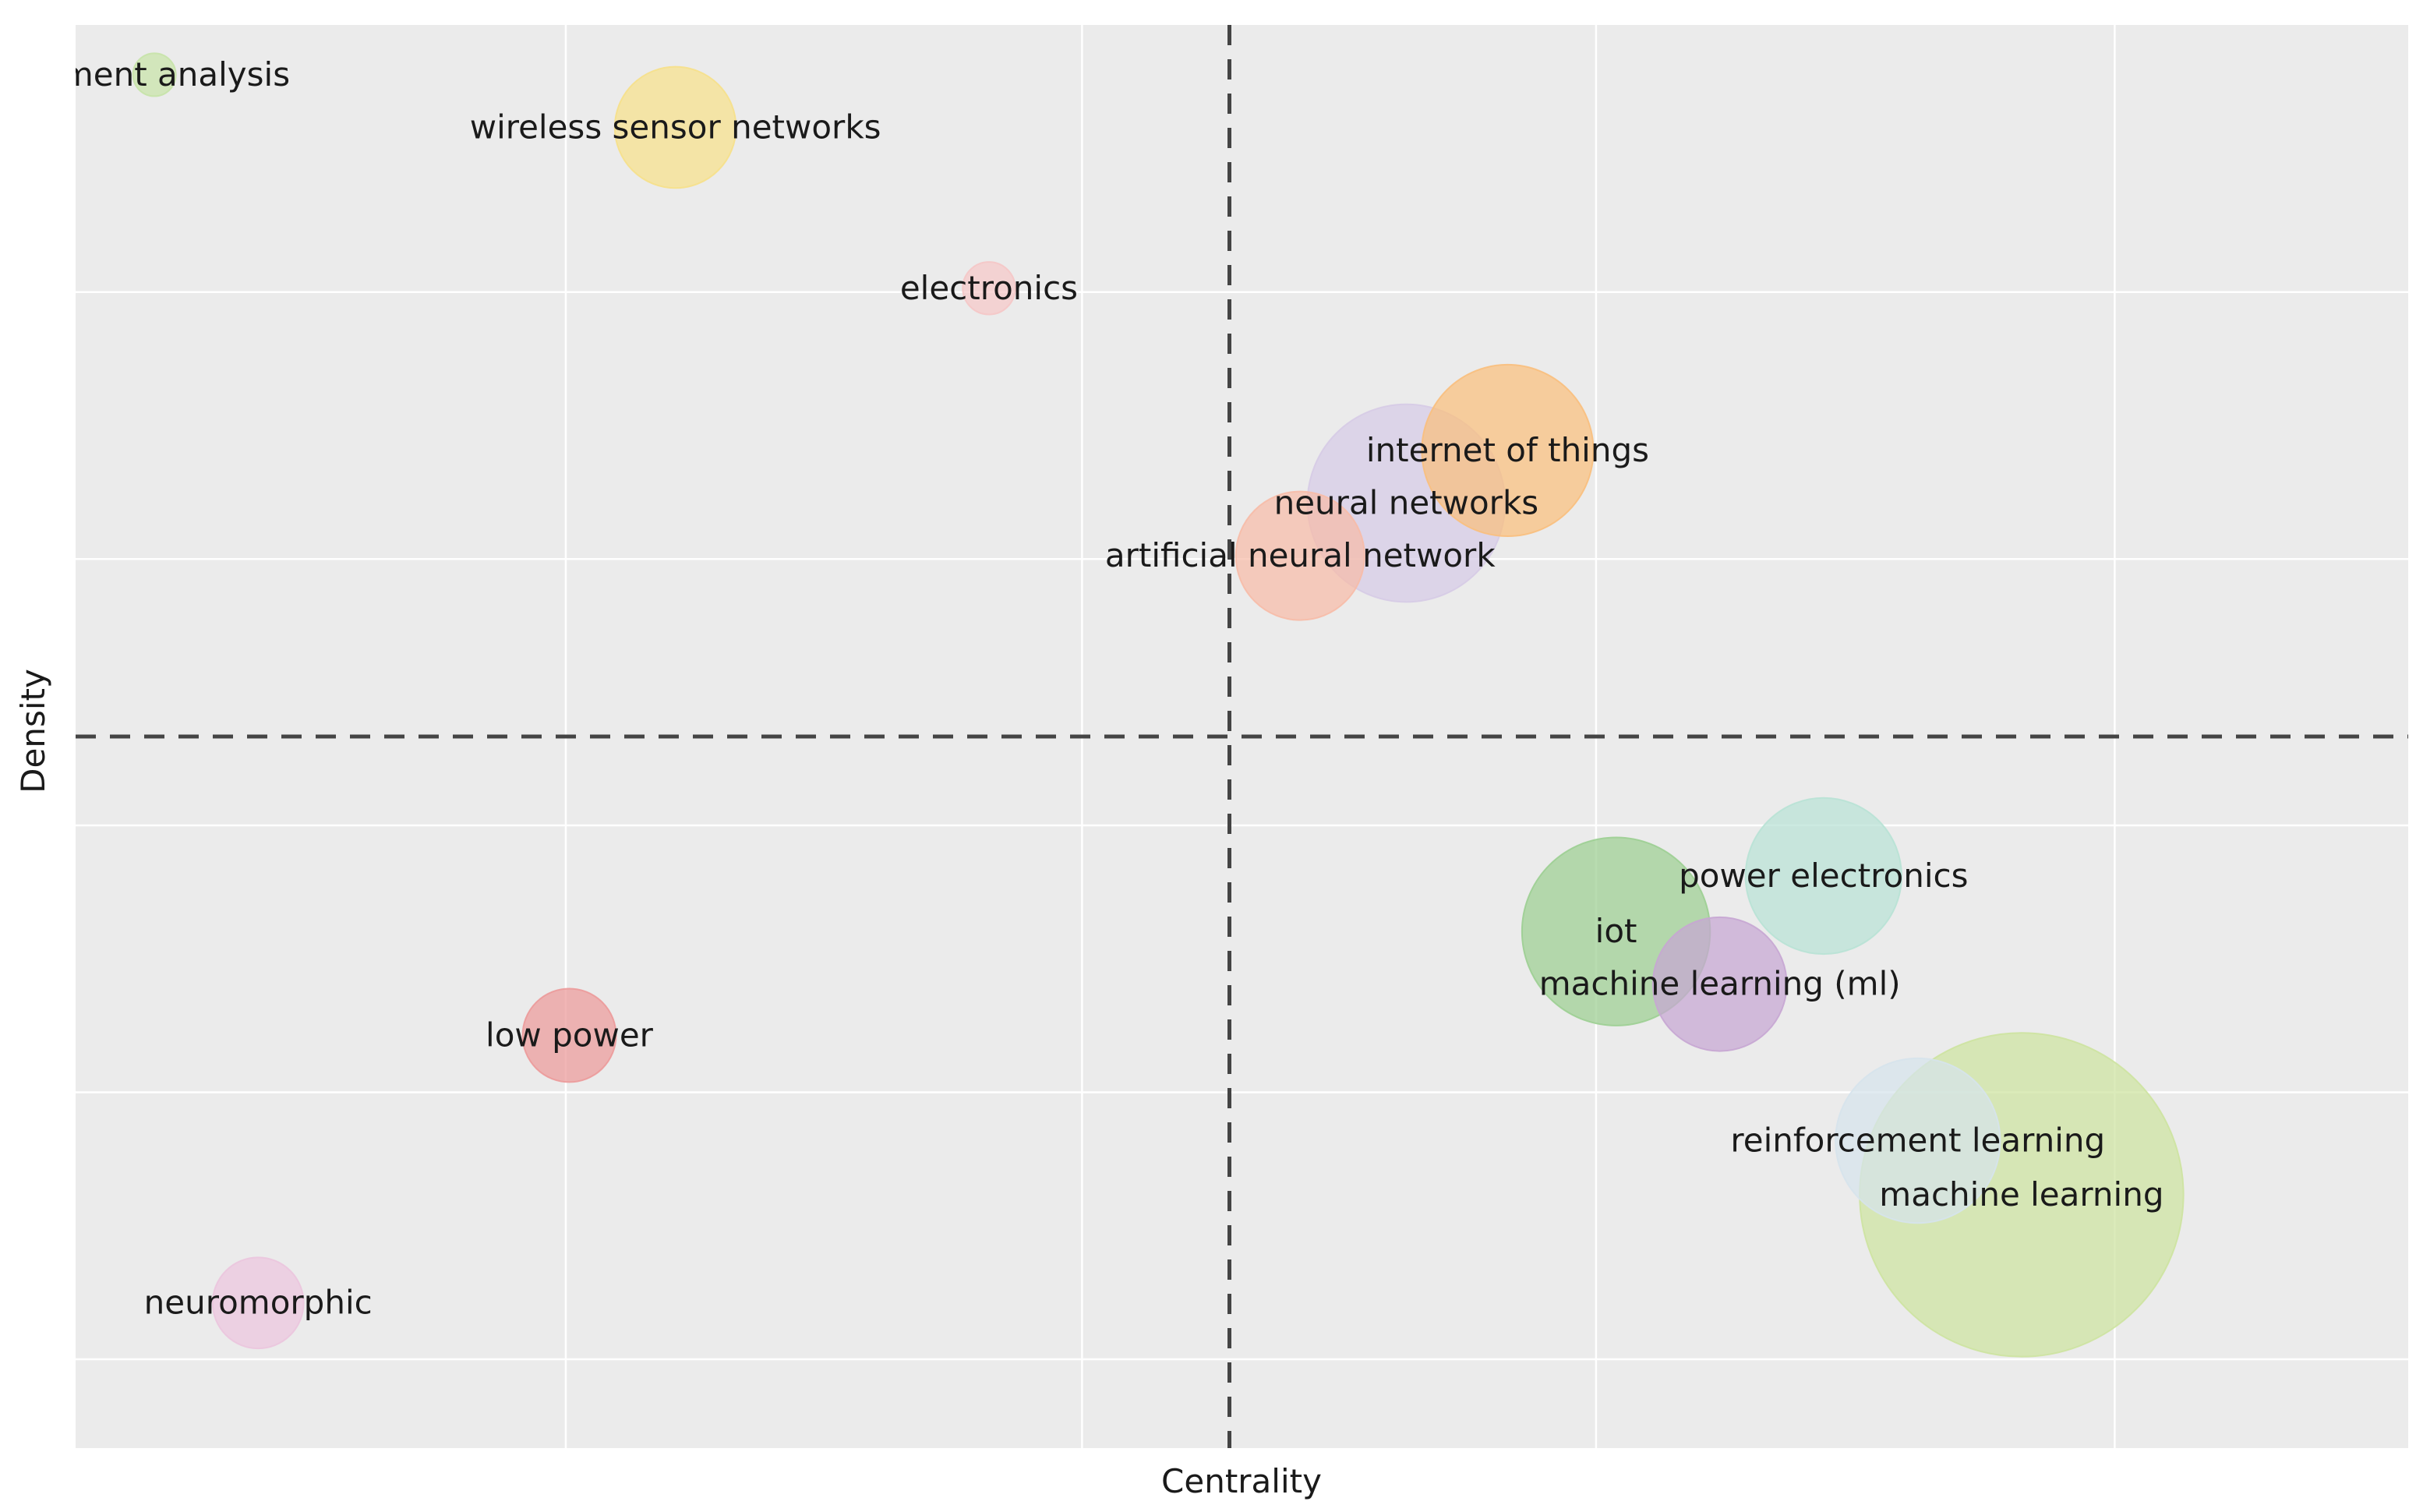 Image resolution: width=2416 pixels, height=1512 pixels. What do you see at coordinates (1616, 931) in the screenshot?
I see `bubble-label-iot: iot` at bounding box center [1616, 931].